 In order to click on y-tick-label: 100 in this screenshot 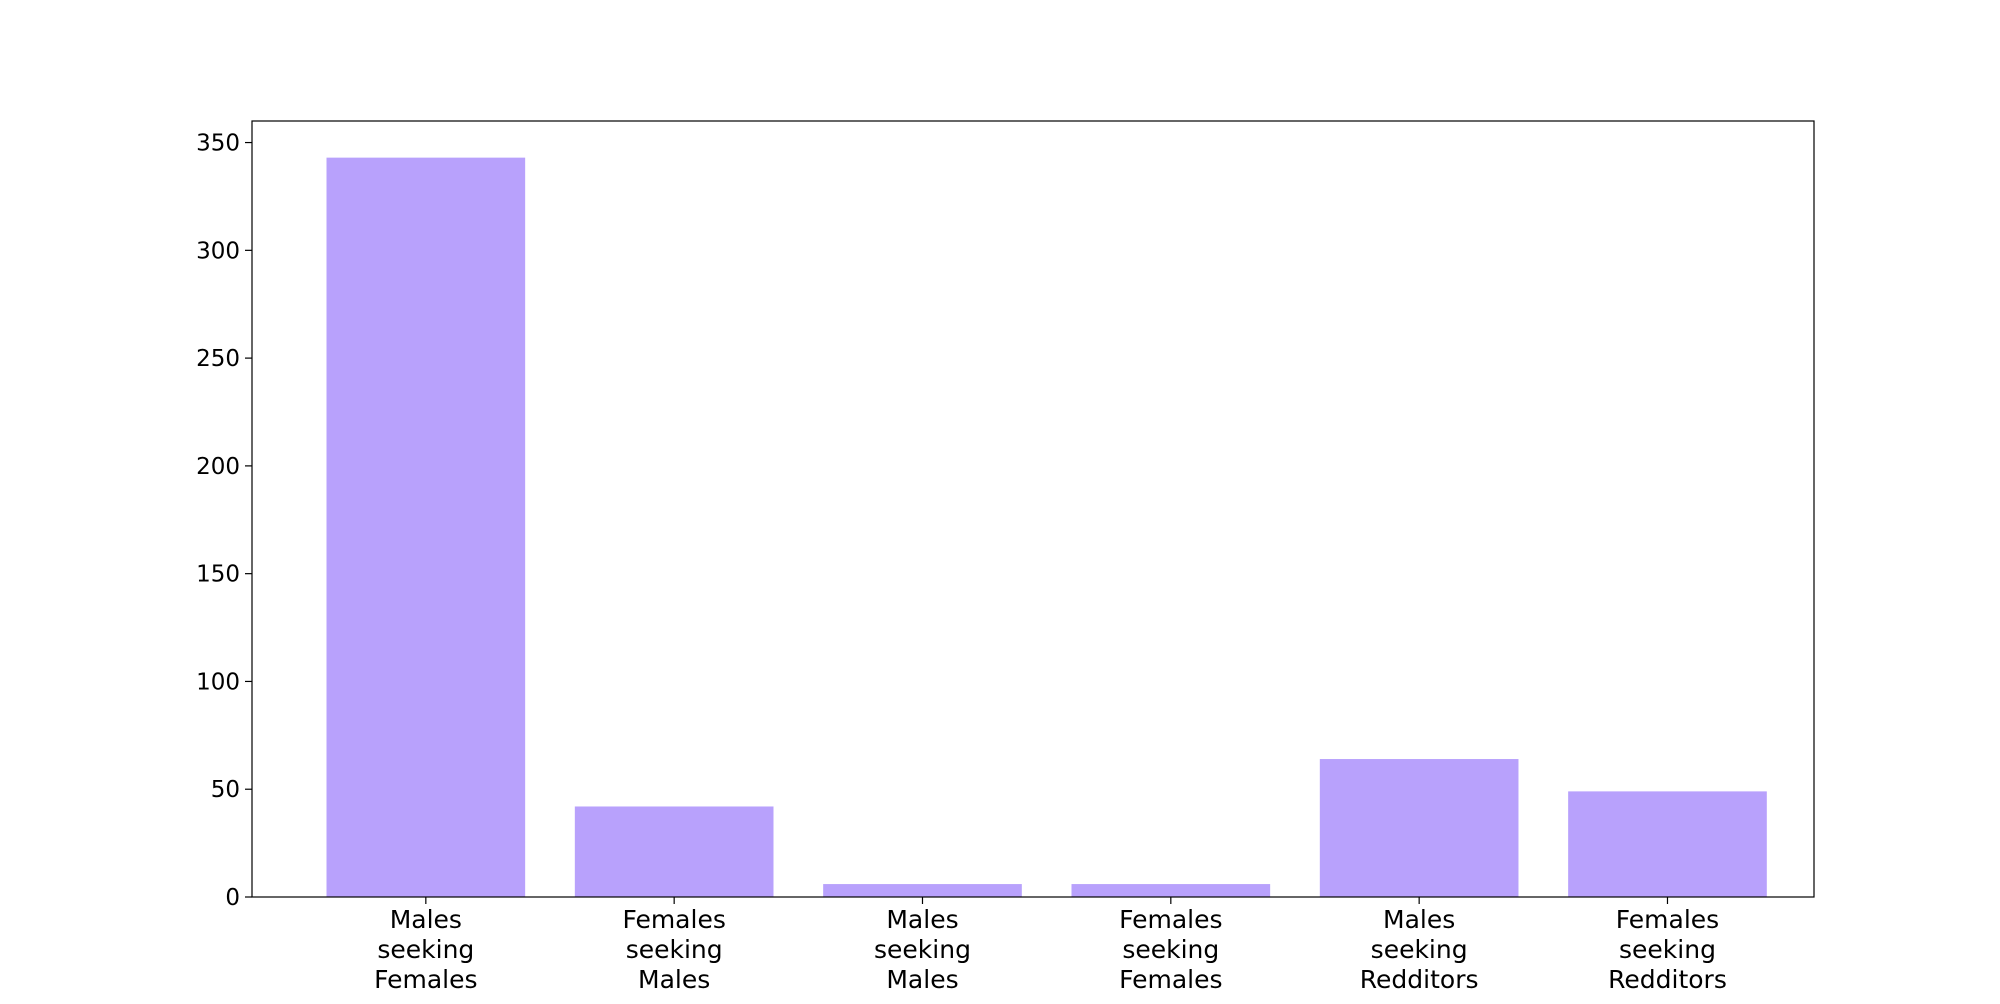, I will do `click(218, 682)`.